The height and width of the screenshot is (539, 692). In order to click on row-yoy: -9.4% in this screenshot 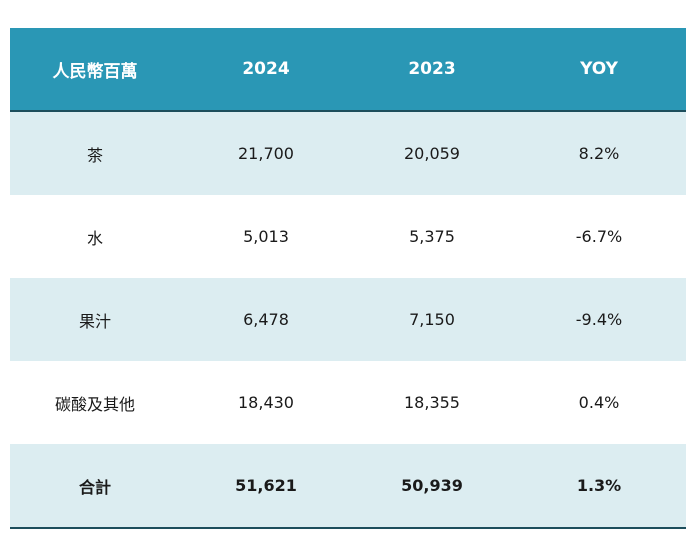, I will do `click(599, 319)`.